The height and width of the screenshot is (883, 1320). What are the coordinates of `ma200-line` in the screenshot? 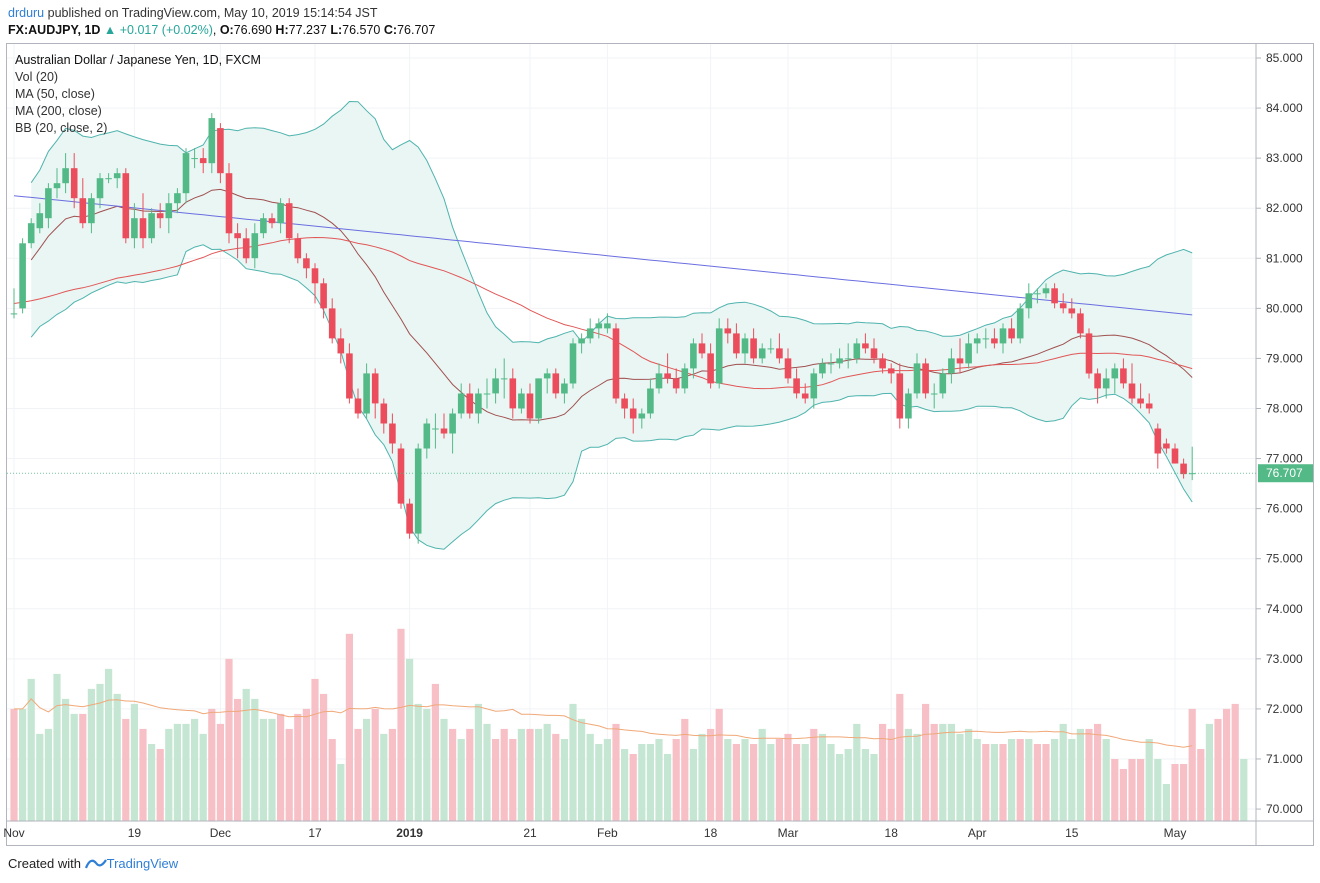 It's located at (603, 255).